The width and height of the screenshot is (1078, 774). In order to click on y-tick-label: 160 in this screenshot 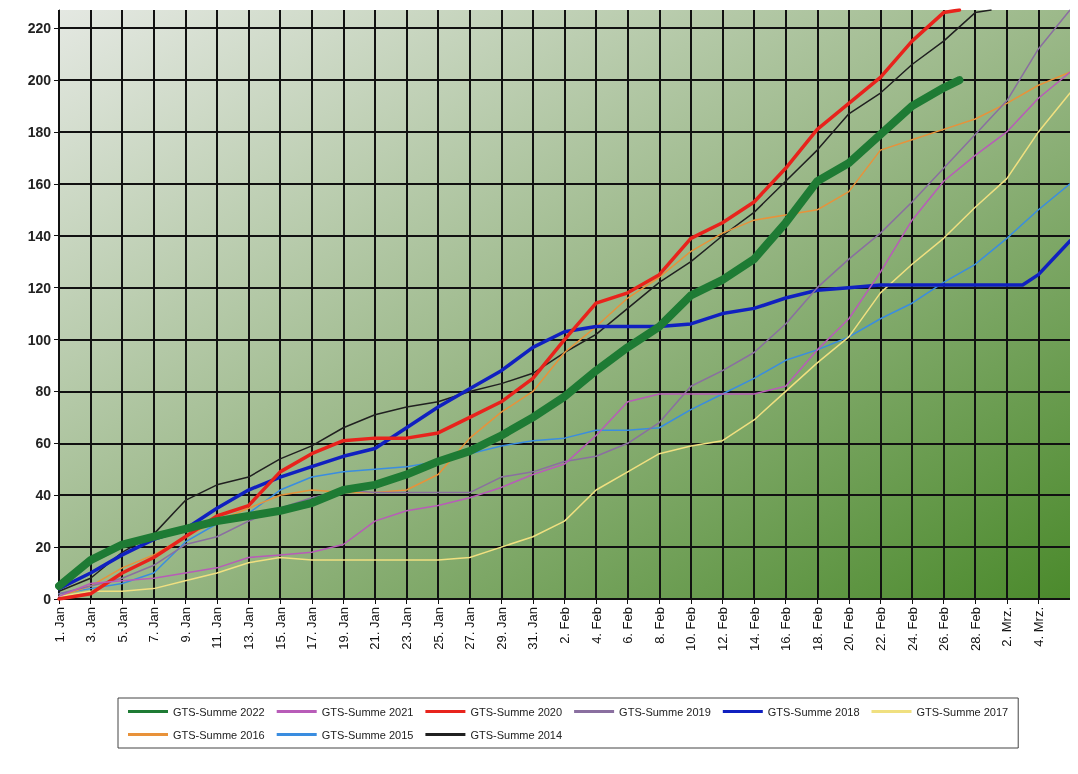, I will do `click(39, 183)`.